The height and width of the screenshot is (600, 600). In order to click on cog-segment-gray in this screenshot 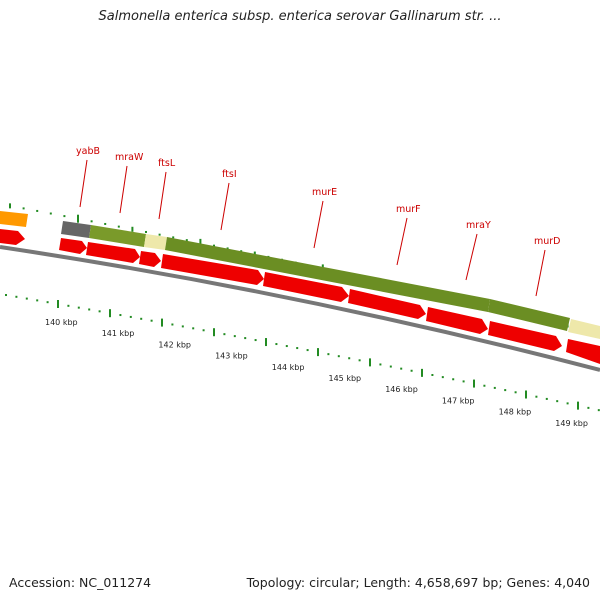, I will do `click(76, 229)`.